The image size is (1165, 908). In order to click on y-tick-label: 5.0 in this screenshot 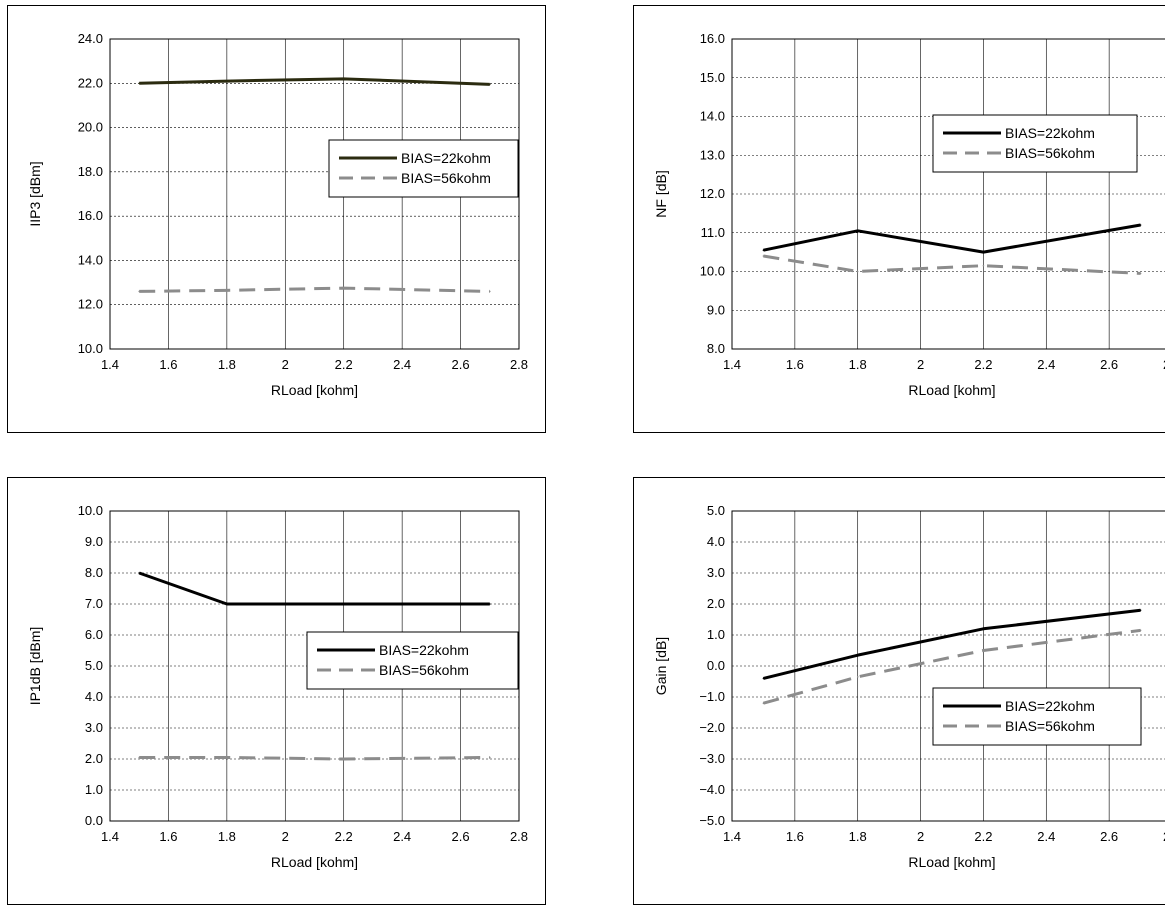, I will do `click(716, 510)`.